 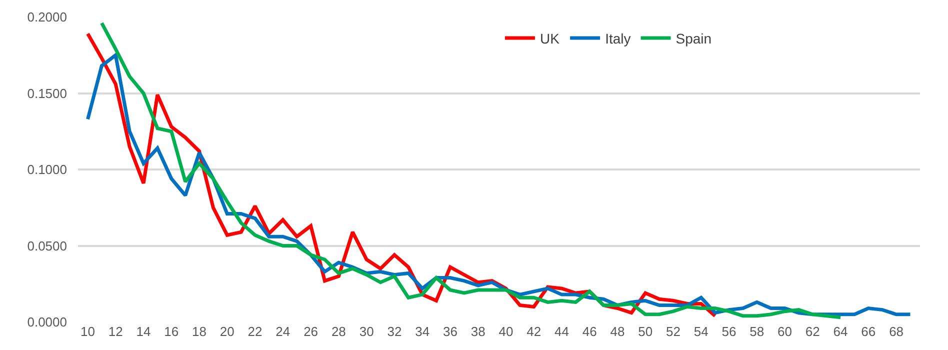 I want to click on x-tick-label: 62, so click(x=812, y=331).